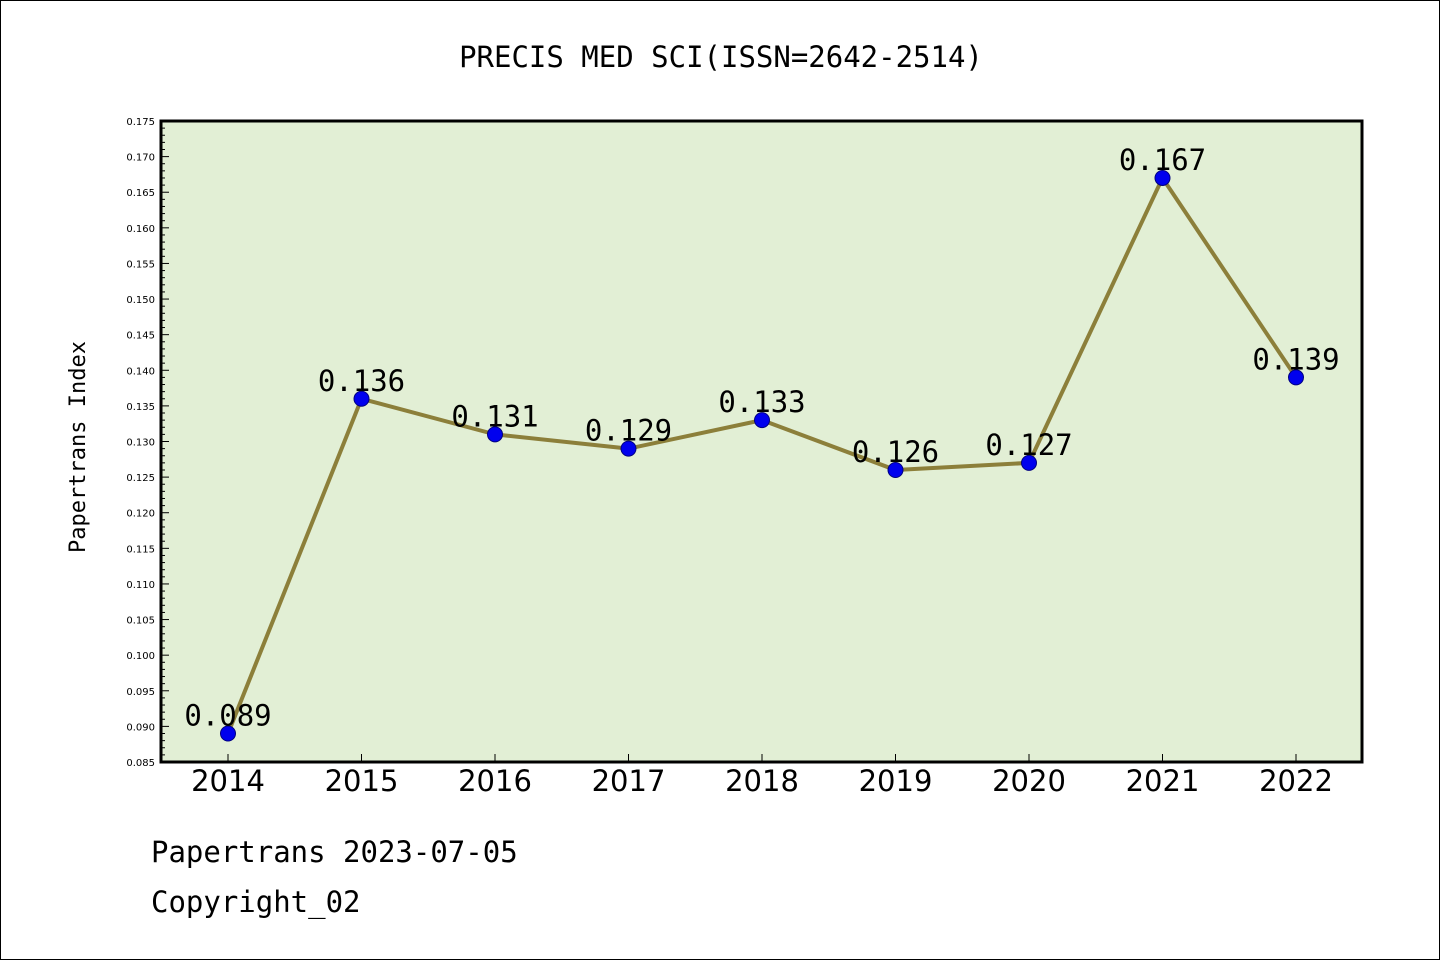 The image size is (1440, 961). Describe the element at coordinates (494, 416) in the screenshot. I see `data-label: 0.131` at that location.